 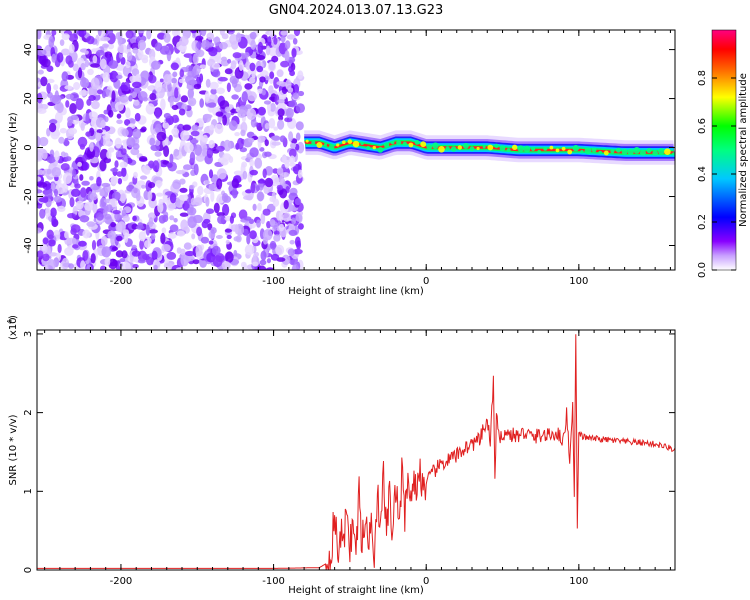 What do you see at coordinates (273, 281) in the screenshot?
I see `heatmap-x-tick-label: -100` at bounding box center [273, 281].